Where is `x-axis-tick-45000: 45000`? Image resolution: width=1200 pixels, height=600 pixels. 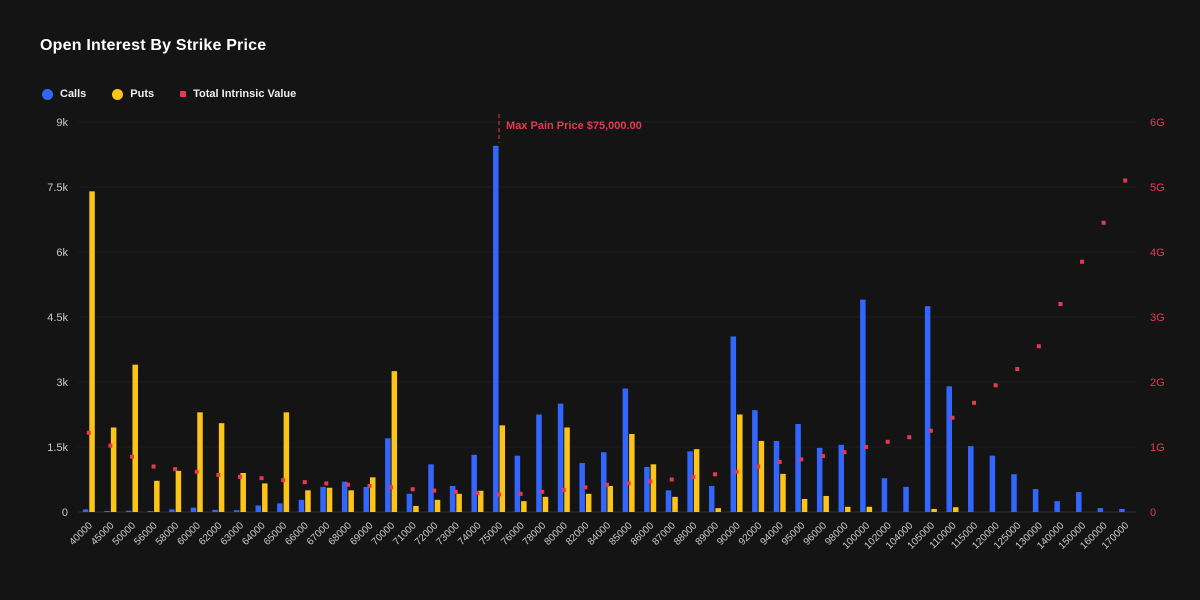
x-axis-tick-45000: 45000 is located at coordinates (103, 534).